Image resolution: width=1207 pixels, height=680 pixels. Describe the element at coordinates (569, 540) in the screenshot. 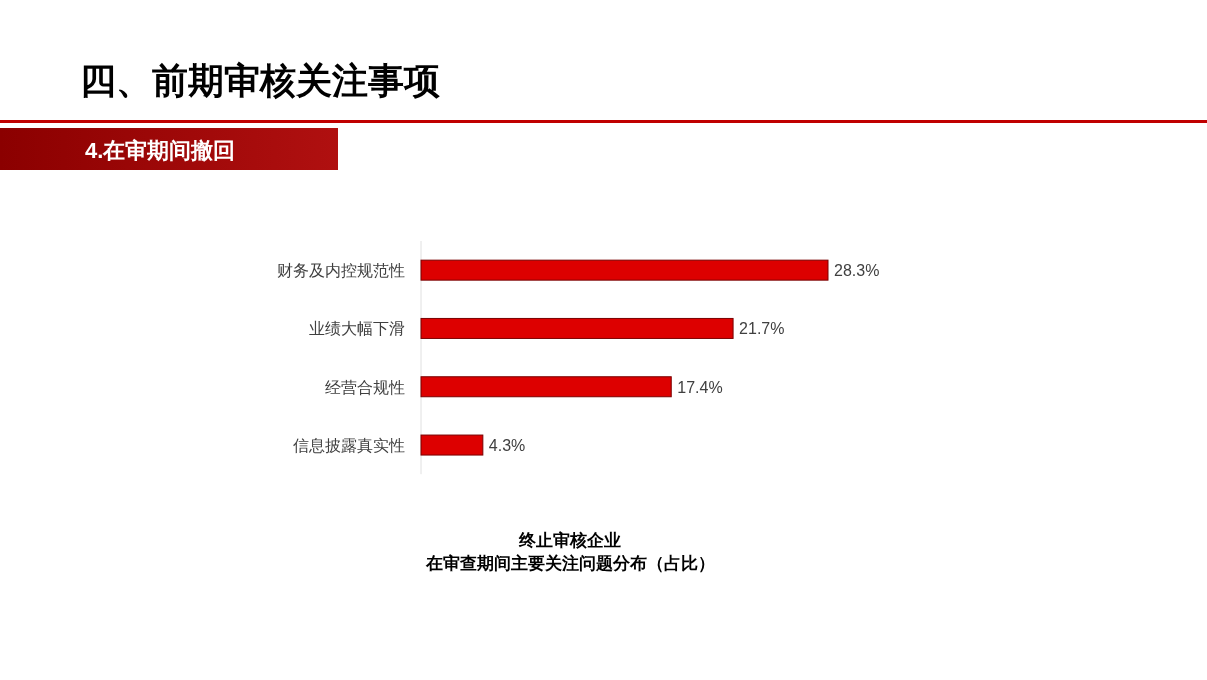

I see `text: 终止审核企业` at that location.